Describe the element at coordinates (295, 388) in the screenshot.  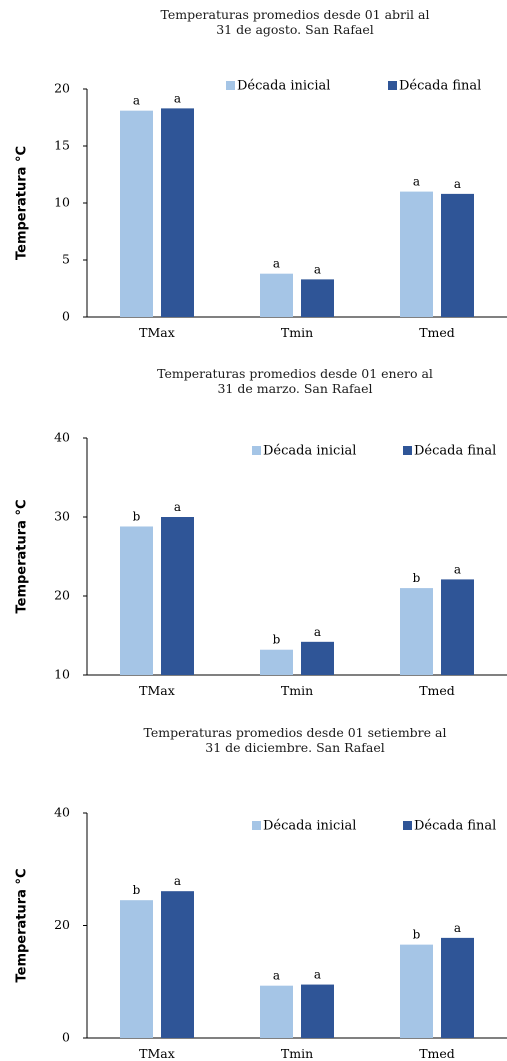
I see `chart-title-line-2: 31 de marzo. San Rafael` at that location.